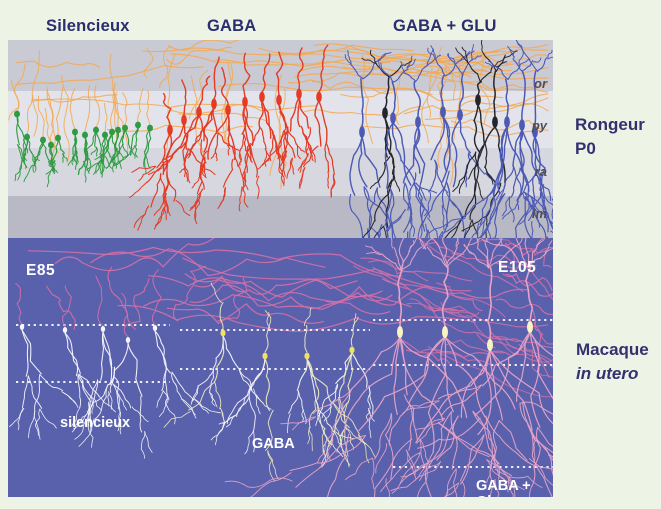 This screenshot has height=509, width=661. I want to click on side-label-rodent-line2: P0, so click(585, 148).